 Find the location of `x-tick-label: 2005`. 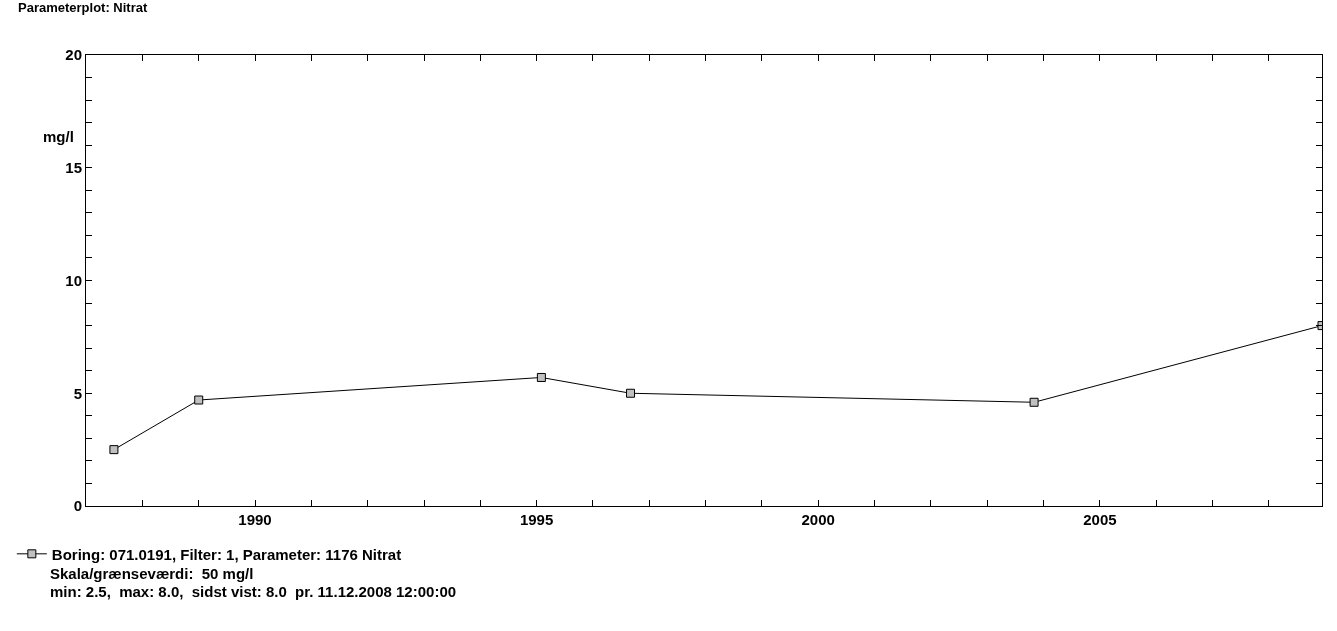

x-tick-label: 2005 is located at coordinates (1100, 519).